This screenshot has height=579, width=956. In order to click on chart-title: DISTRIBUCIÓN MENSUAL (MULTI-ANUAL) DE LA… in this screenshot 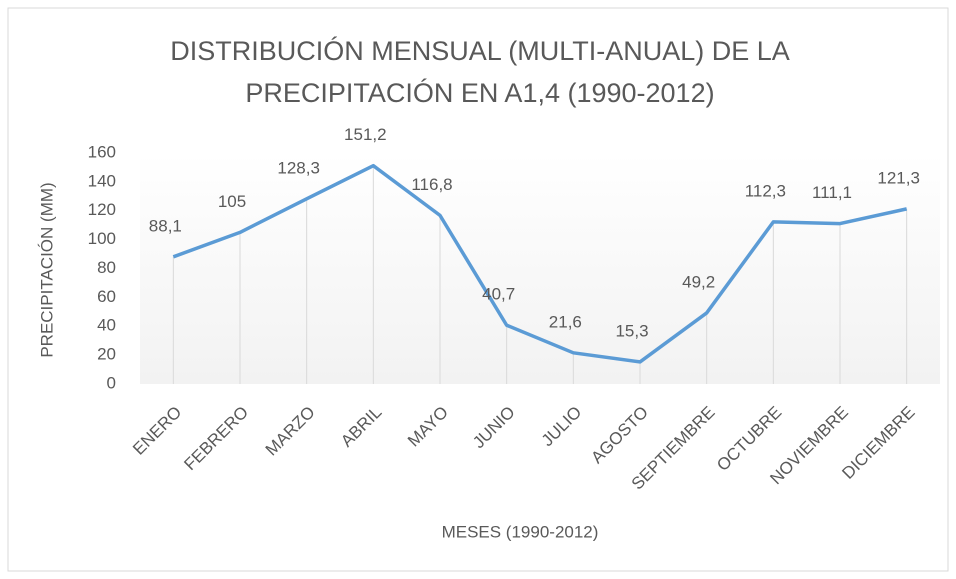, I will do `click(480, 72)`.